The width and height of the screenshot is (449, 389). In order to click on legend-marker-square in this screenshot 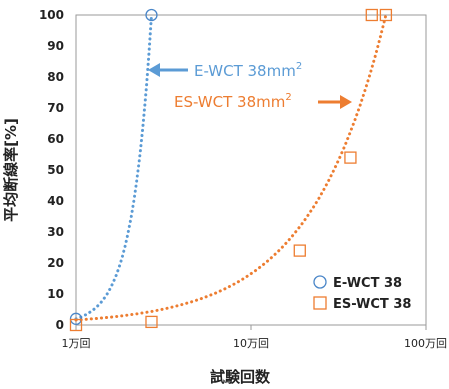, I will do `click(320, 303)`.